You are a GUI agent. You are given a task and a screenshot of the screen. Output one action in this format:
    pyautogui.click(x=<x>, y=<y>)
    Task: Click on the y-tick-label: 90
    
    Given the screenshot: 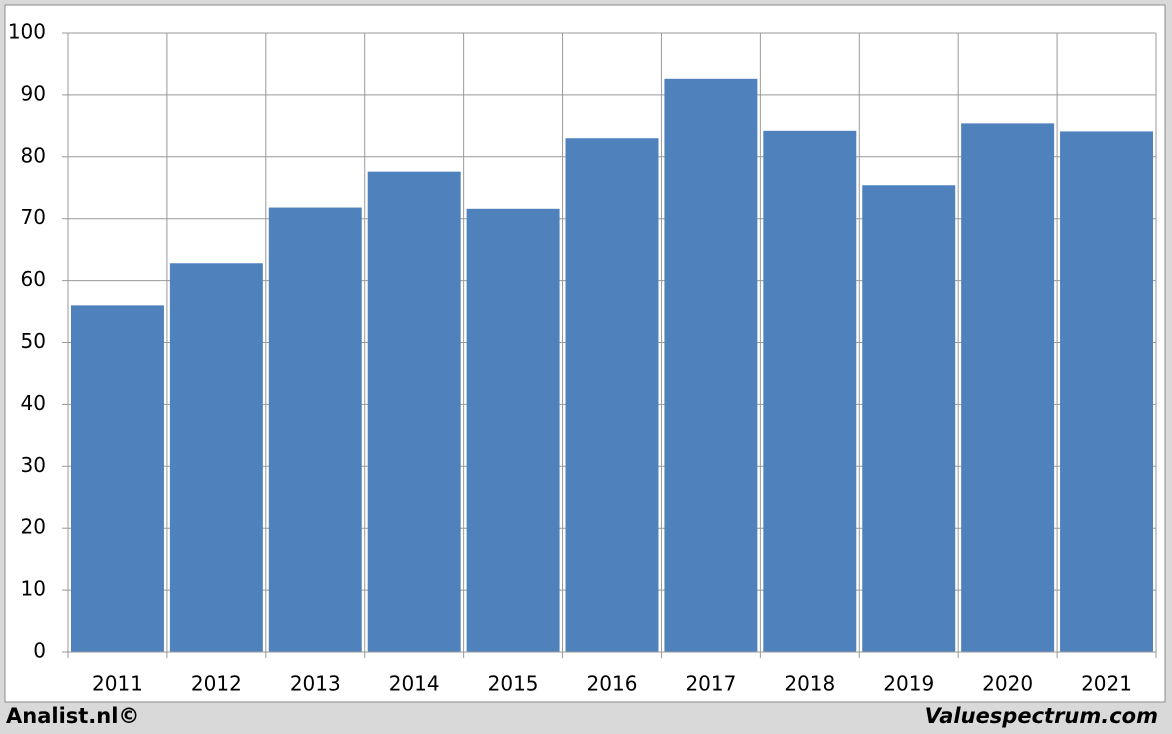 What is the action you would take?
    pyautogui.click(x=33, y=93)
    